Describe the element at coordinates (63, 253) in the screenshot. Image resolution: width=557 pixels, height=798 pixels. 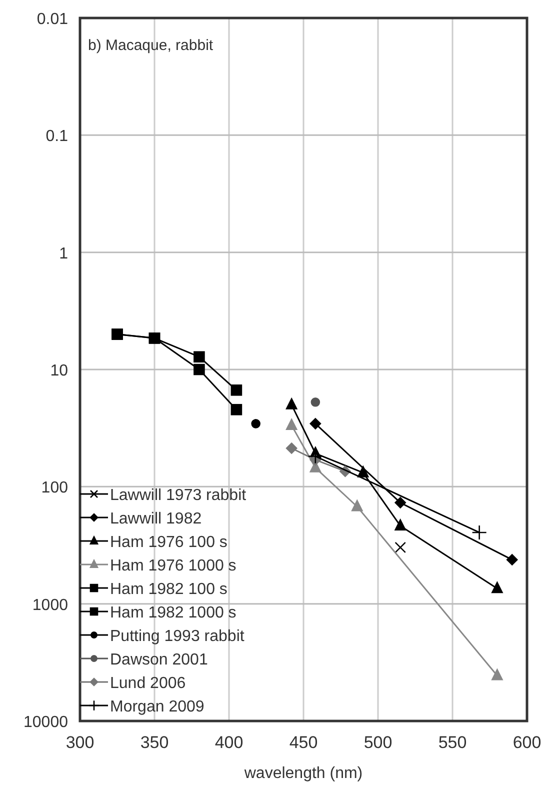
I see `y-tick-label: 1` at that location.